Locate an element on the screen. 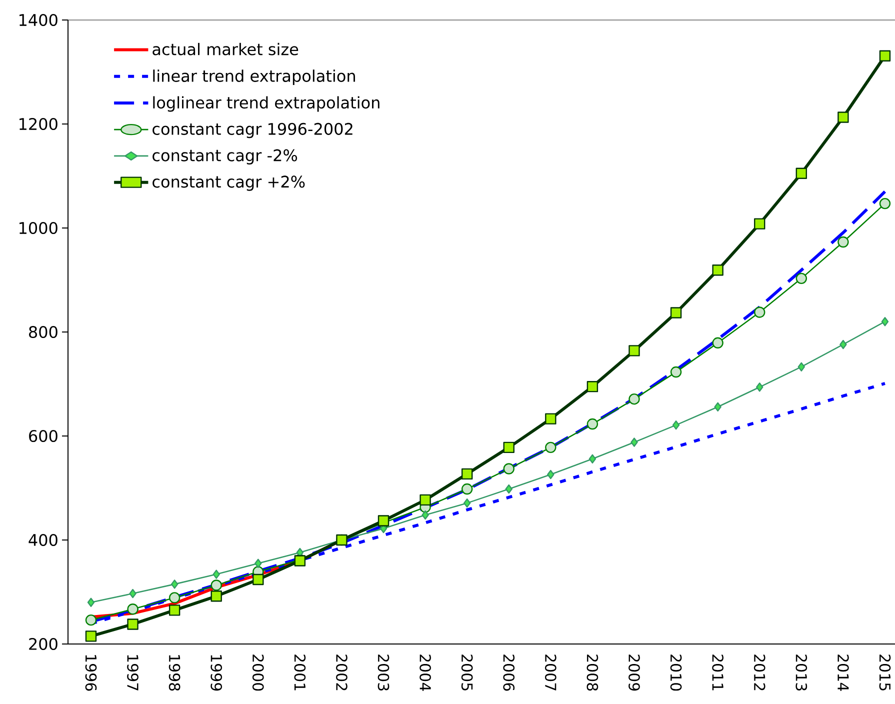 This screenshot has height=704, width=895. x-tick-label: 1997 is located at coordinates (132, 672).